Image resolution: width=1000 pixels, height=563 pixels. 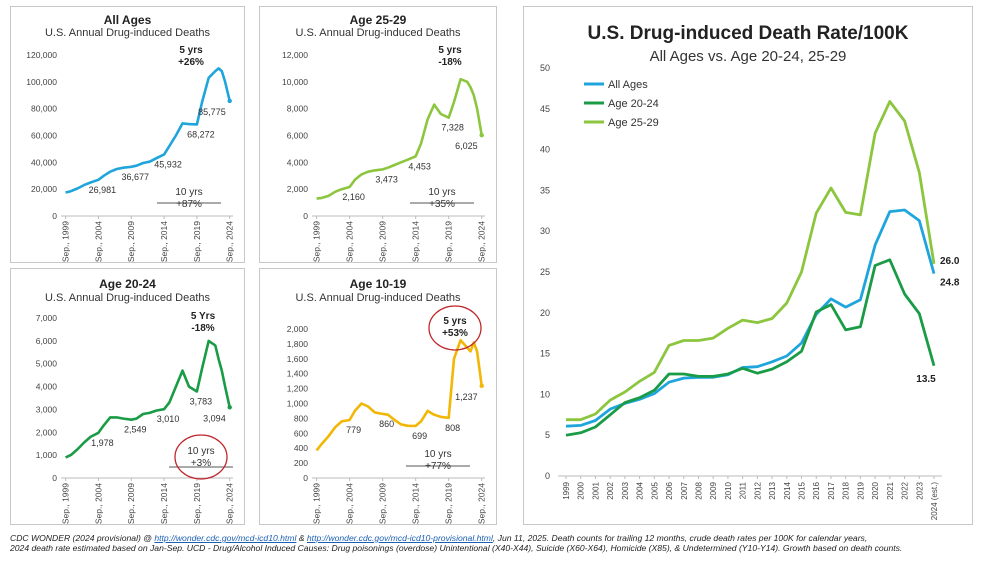 I want to click on five-year-change: -18%, so click(x=449, y=62).